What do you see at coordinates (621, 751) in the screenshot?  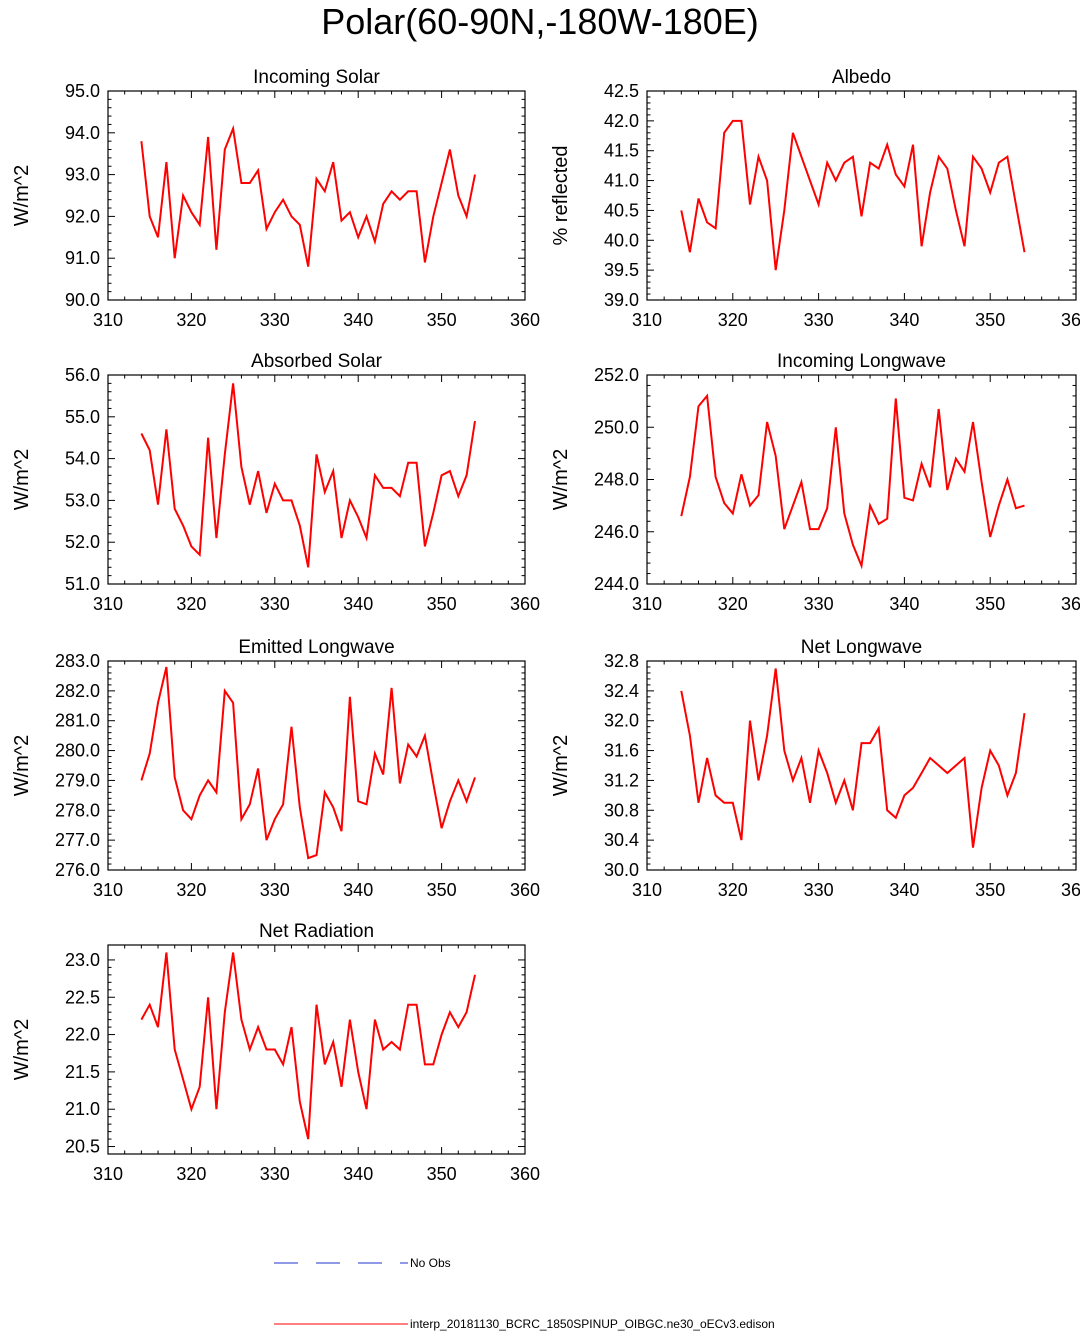 I see `y-tick-label: 31.6` at bounding box center [621, 751].